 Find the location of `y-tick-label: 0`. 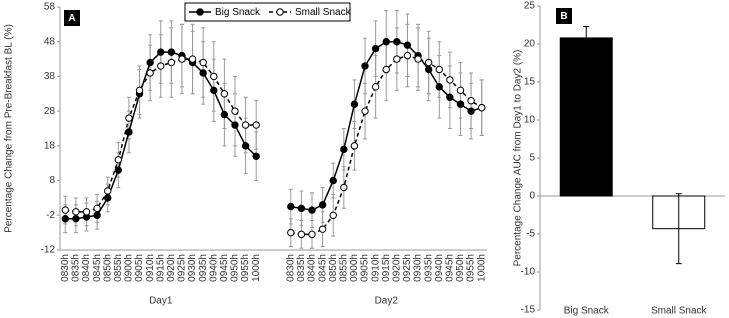

y-tick-label: 0 is located at coordinates (532, 196).